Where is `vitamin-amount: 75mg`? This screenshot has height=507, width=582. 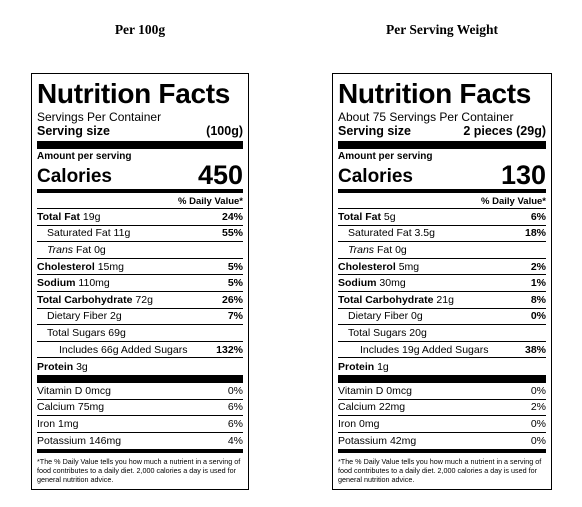
vitamin-amount: 75mg is located at coordinates (91, 407).